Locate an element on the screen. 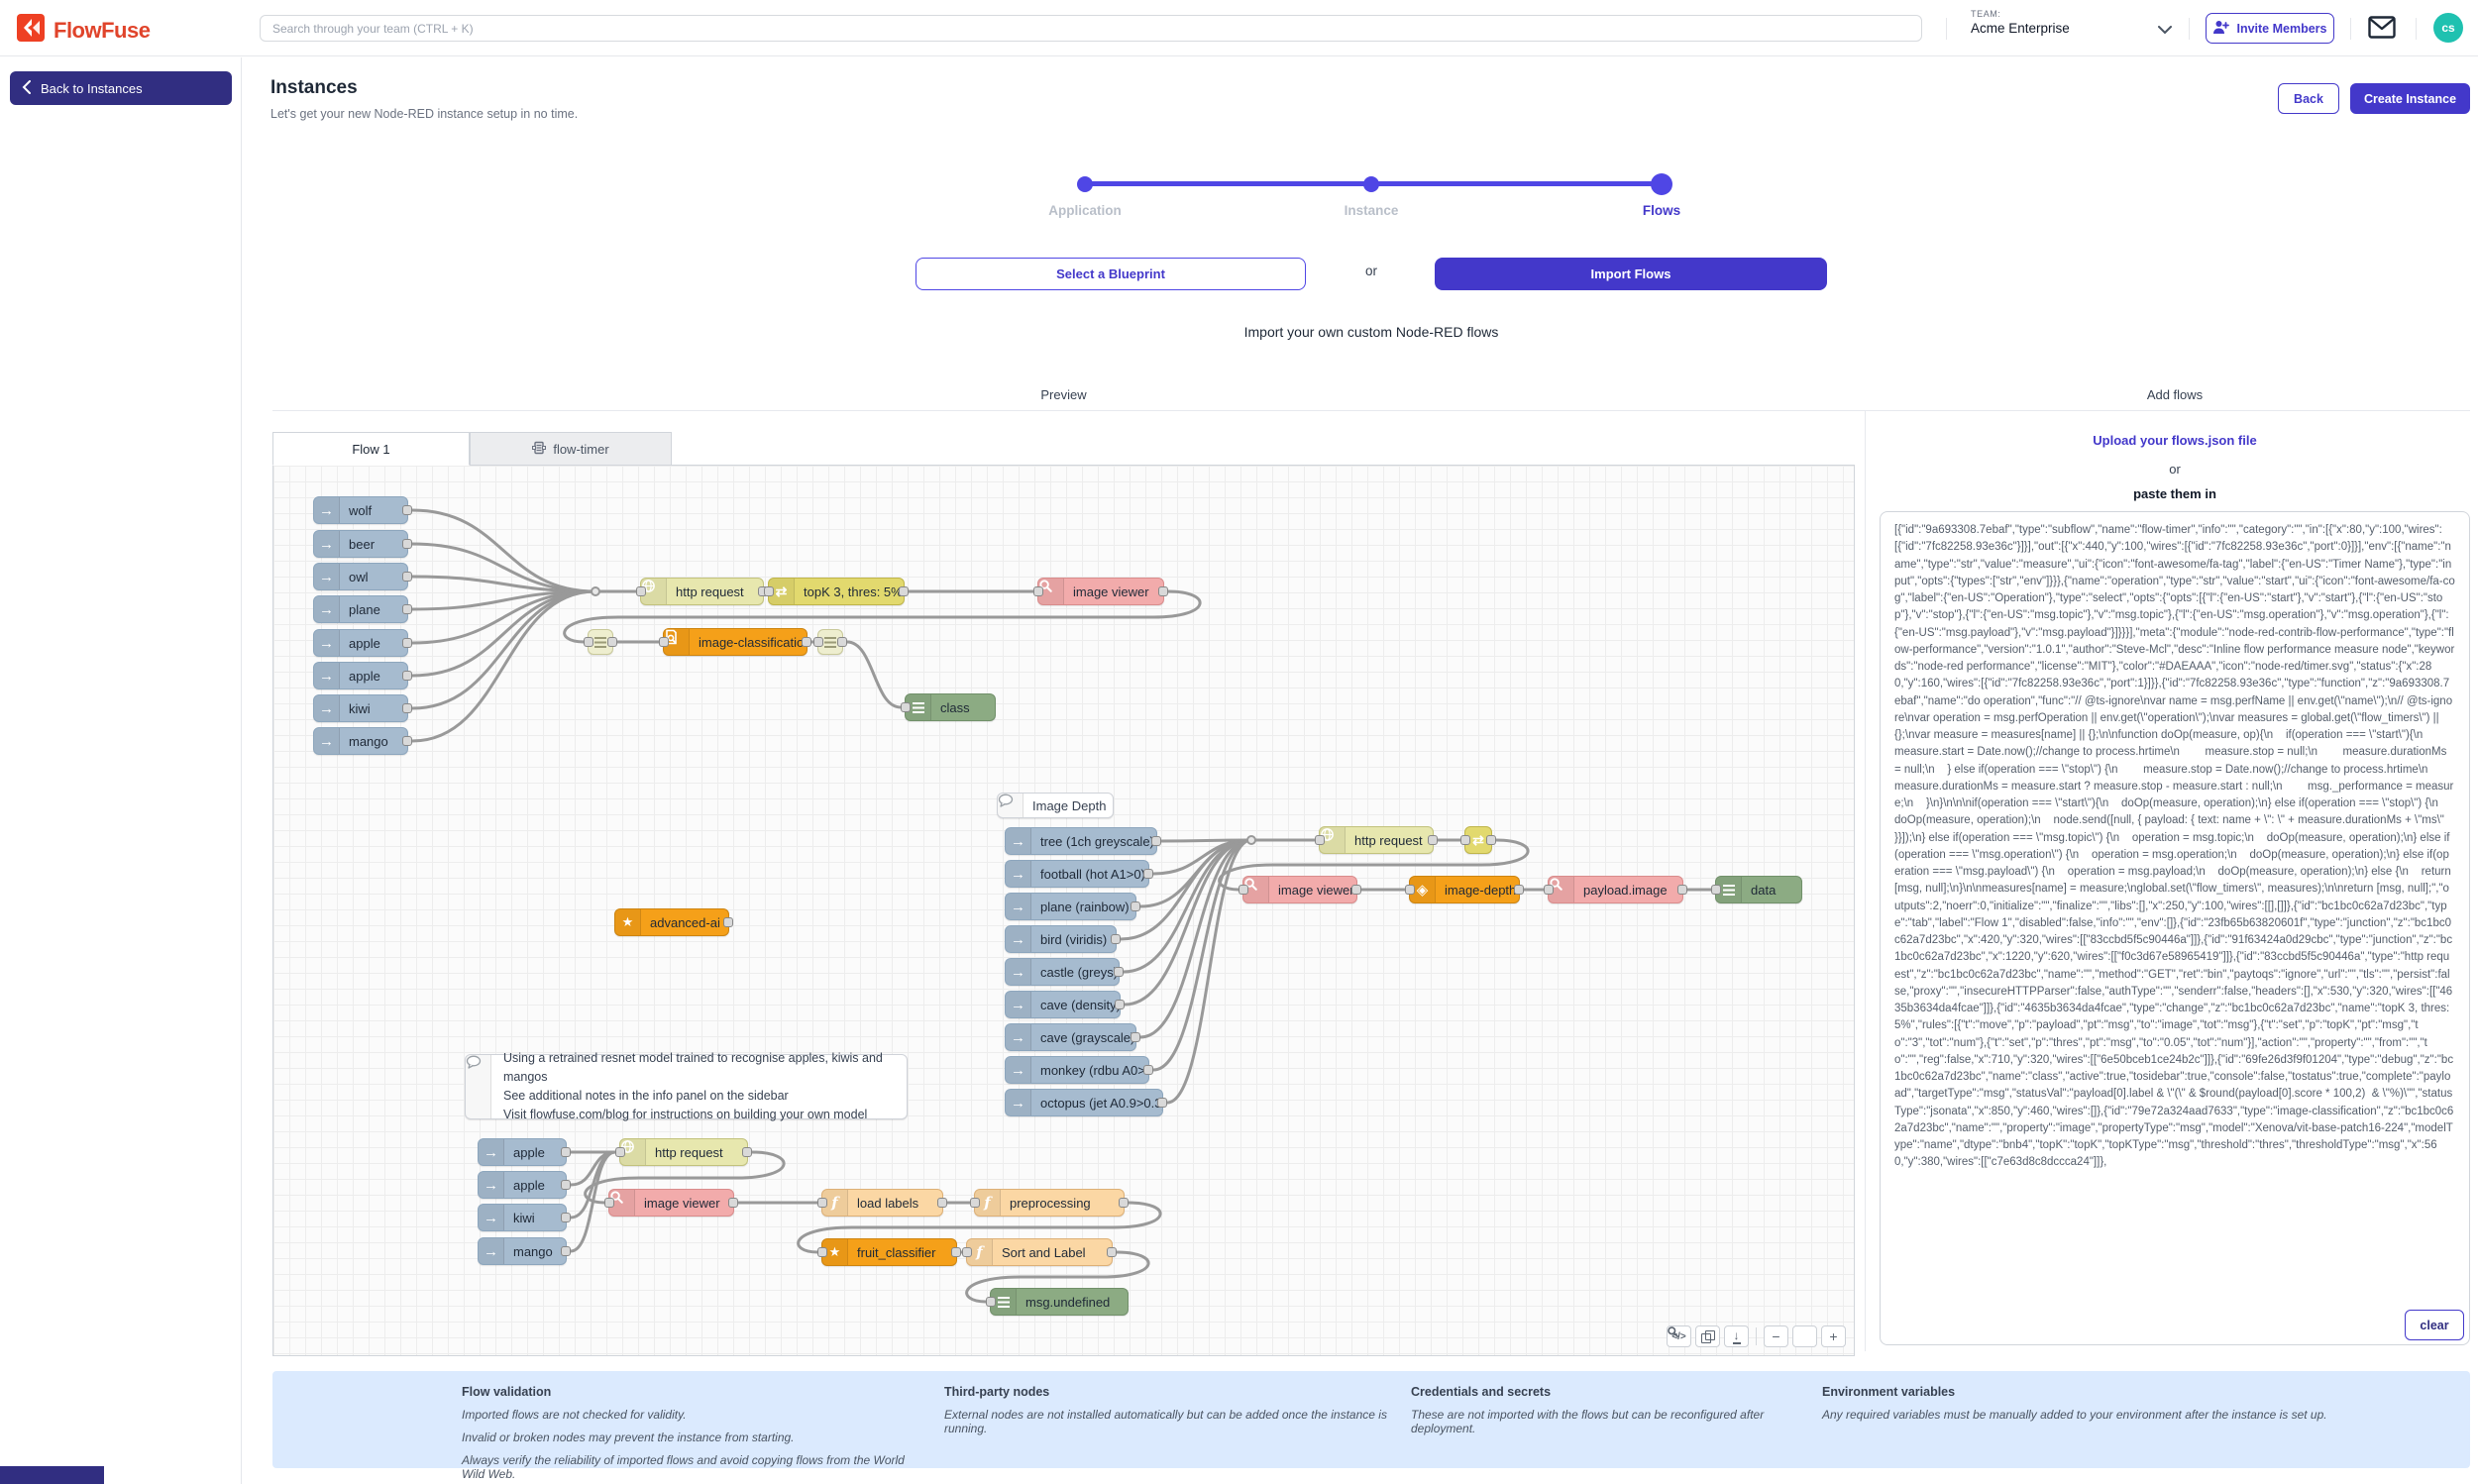 The height and width of the screenshot is (1484, 2478). node-loadlabels: f load labels is located at coordinates (882, 1203).